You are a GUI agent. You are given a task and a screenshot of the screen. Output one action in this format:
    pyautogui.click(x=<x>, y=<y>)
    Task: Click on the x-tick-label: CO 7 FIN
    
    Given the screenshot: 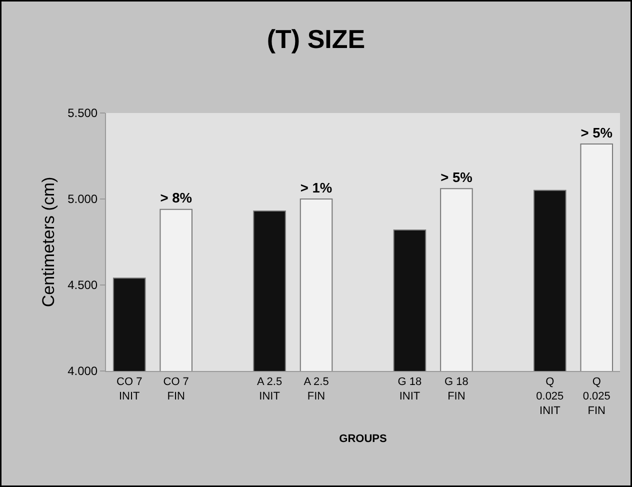 What is the action you would take?
    pyautogui.click(x=176, y=389)
    